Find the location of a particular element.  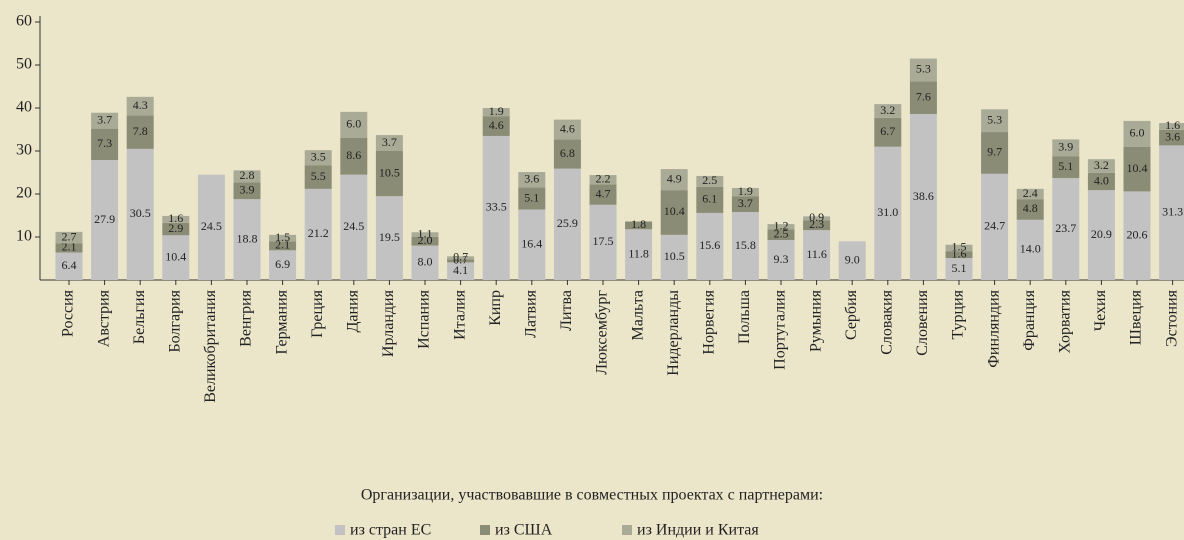

y-tick-label: 50 is located at coordinates (24, 64).